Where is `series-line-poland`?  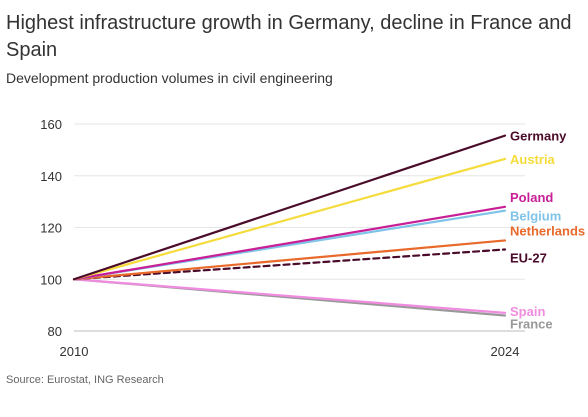 series-line-poland is located at coordinates (289, 243).